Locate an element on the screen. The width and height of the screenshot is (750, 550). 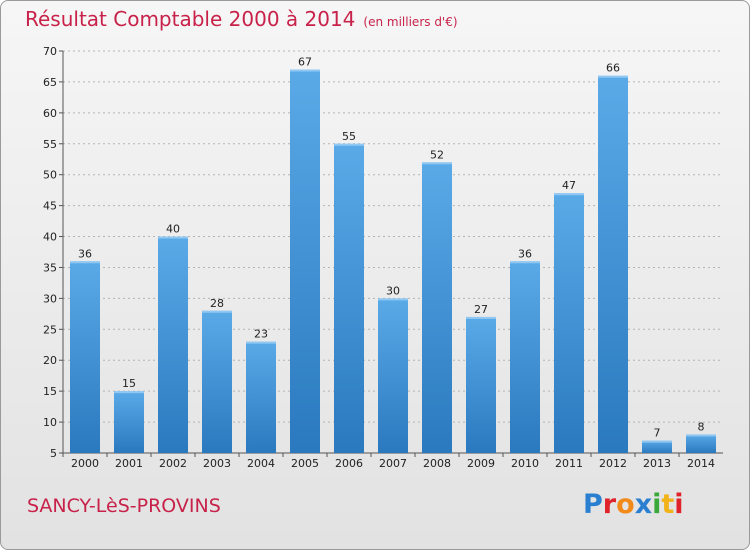
bar-2014 is located at coordinates (701, 443).